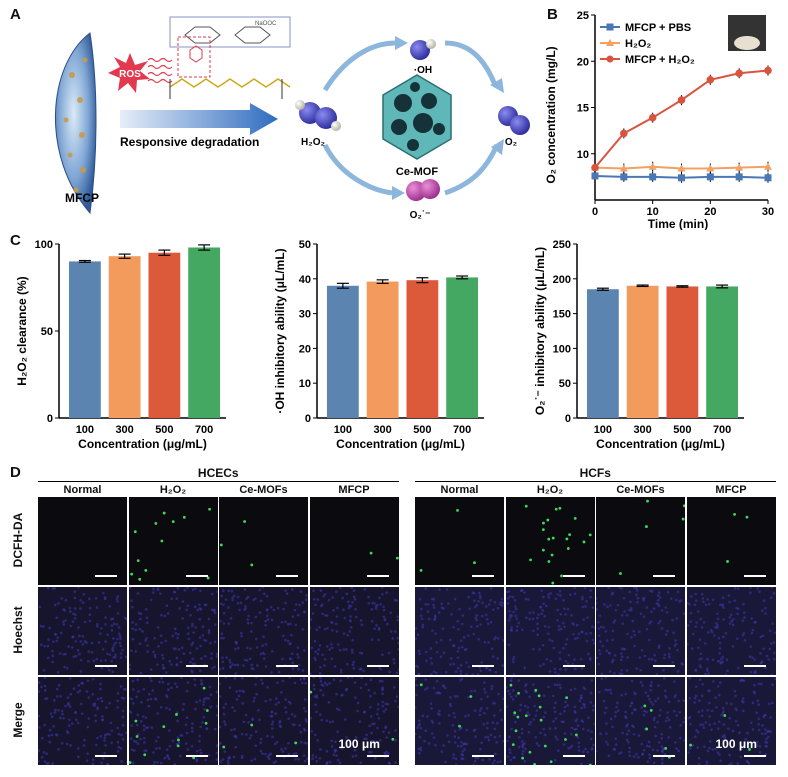 The height and width of the screenshot is (777, 788). What do you see at coordinates (305, 384) in the screenshot?
I see `c-ytick: 10` at bounding box center [305, 384].